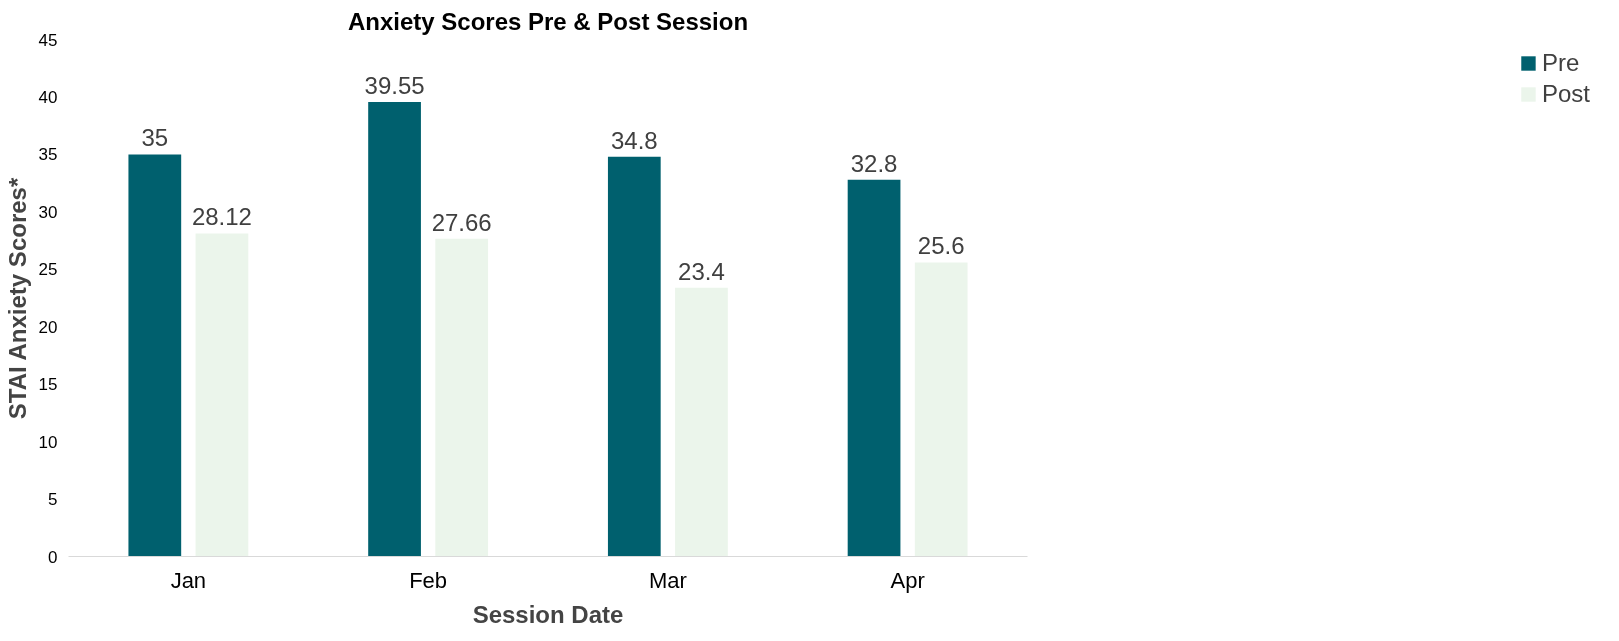 The width and height of the screenshot is (1619, 641). I want to click on legend-label: Pre, so click(1560, 63).